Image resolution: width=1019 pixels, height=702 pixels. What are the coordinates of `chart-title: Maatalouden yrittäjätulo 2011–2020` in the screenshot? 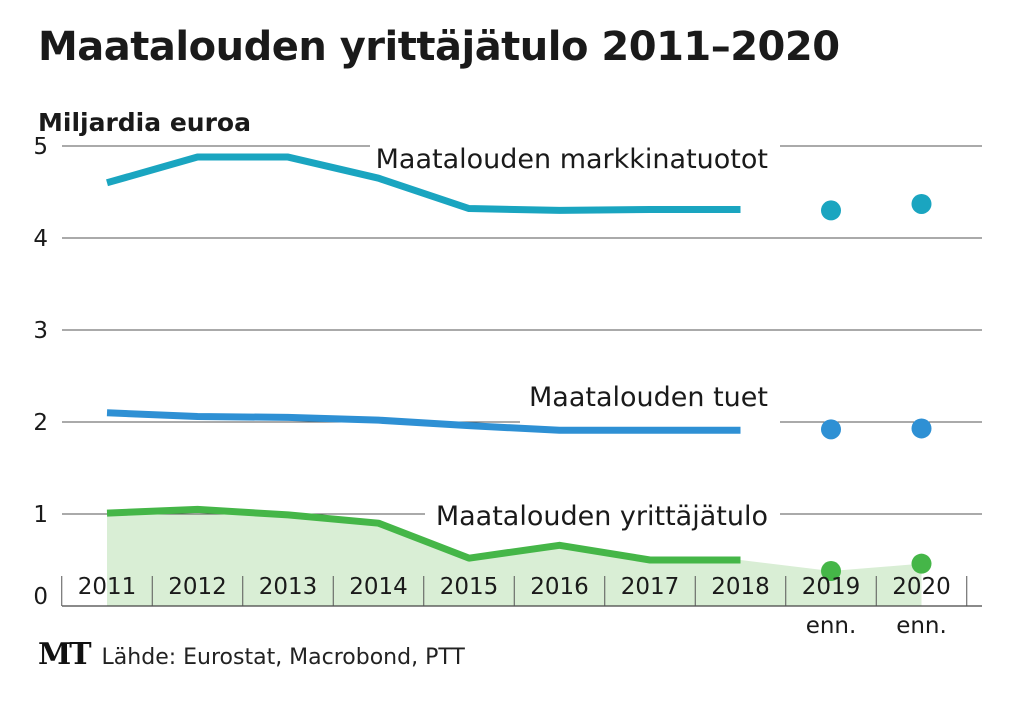 It's located at (439, 47).